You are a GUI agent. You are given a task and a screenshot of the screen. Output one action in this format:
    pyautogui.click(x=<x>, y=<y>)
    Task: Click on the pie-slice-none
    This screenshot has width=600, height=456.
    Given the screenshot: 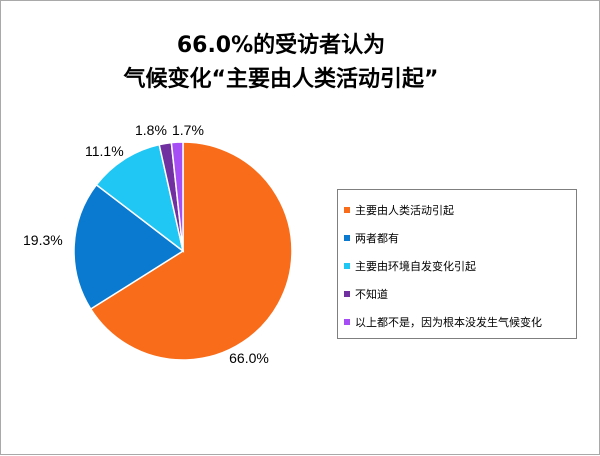 What is the action you would take?
    pyautogui.click(x=177, y=196)
    